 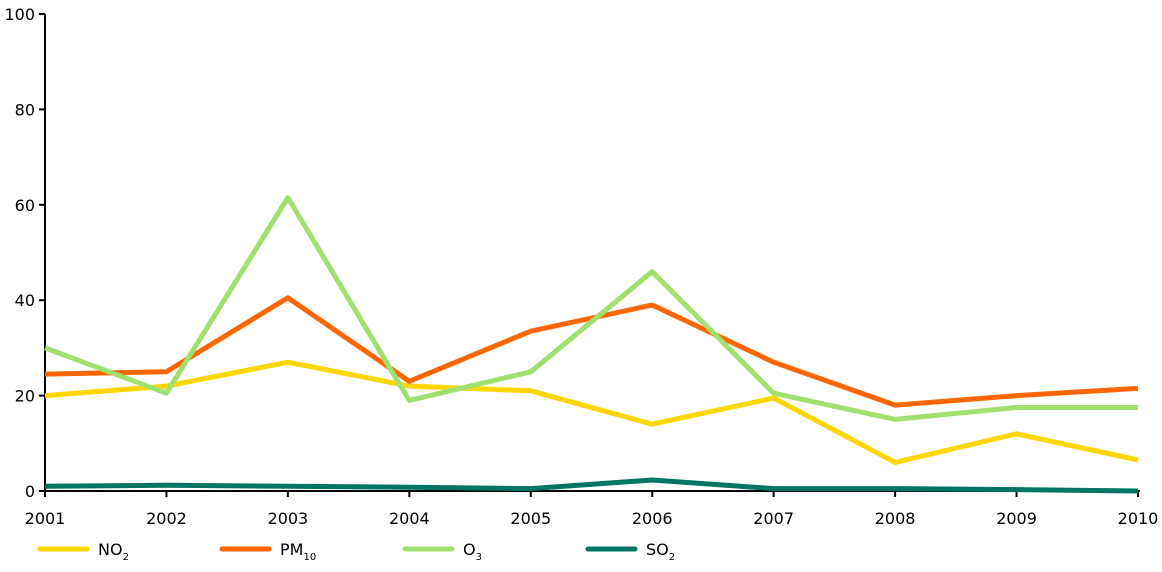 What do you see at coordinates (110, 549) in the screenshot?
I see `legend-label-main: NO` at bounding box center [110, 549].